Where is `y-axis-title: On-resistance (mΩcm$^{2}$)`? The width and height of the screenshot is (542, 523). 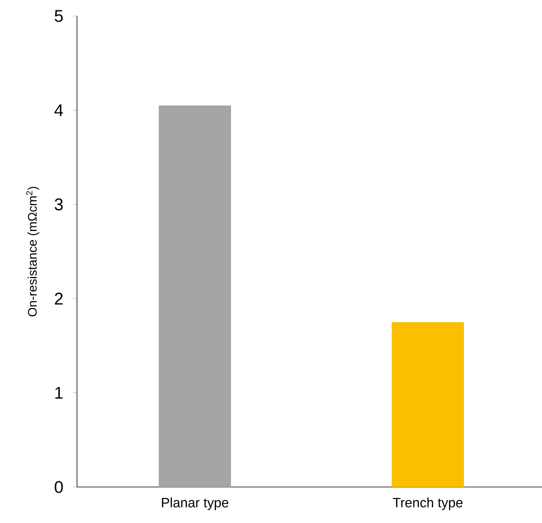 y-axis-title: On-resistance (mΩcm$^{2}$) is located at coordinates (33, 251).